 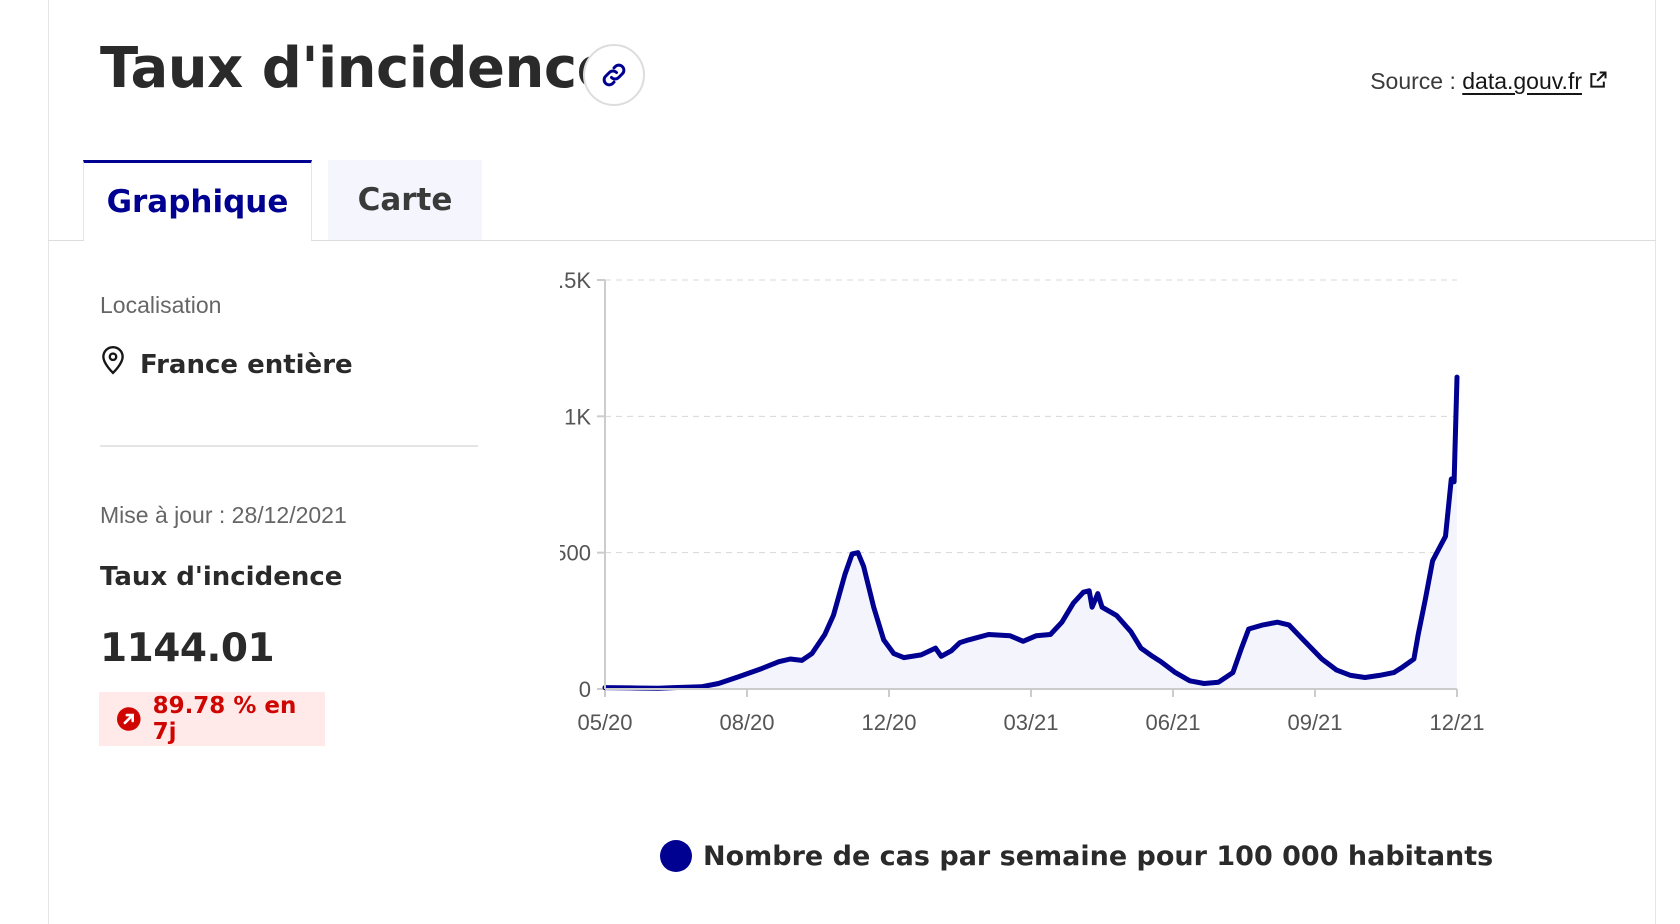 What do you see at coordinates (676, 856) in the screenshot?
I see `legend-swatch` at bounding box center [676, 856].